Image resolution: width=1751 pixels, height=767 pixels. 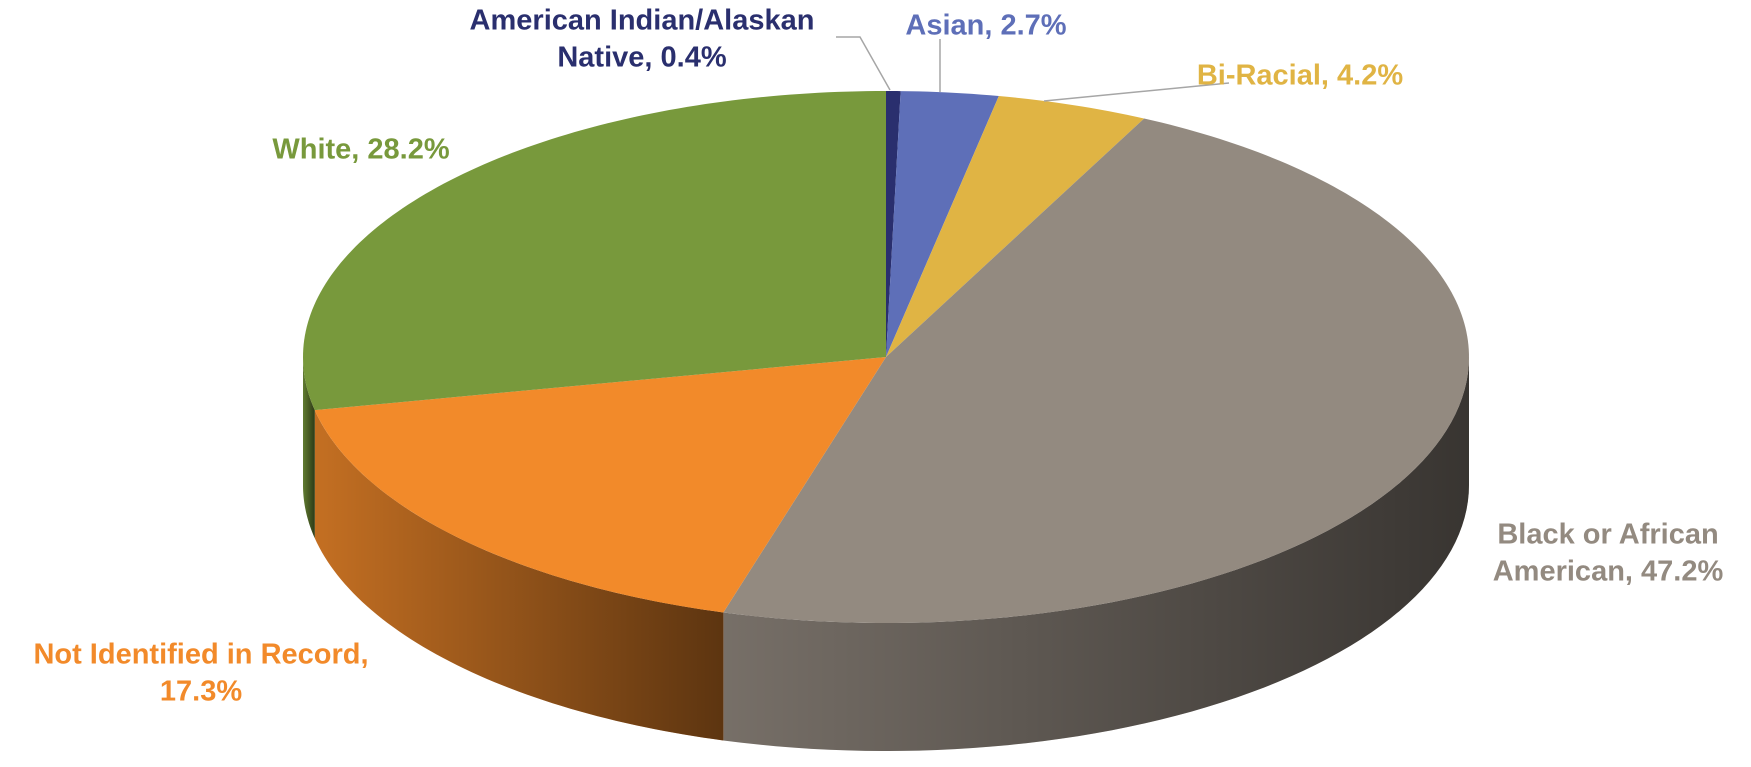 I want to click on data-label: Asian, 2.7%, so click(x=985, y=26).